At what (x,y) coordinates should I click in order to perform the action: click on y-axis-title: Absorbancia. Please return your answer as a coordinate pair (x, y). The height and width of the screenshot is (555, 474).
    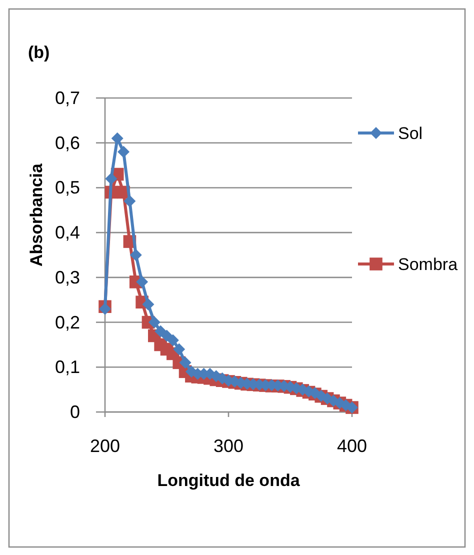
    Looking at the image, I should click on (36, 214).